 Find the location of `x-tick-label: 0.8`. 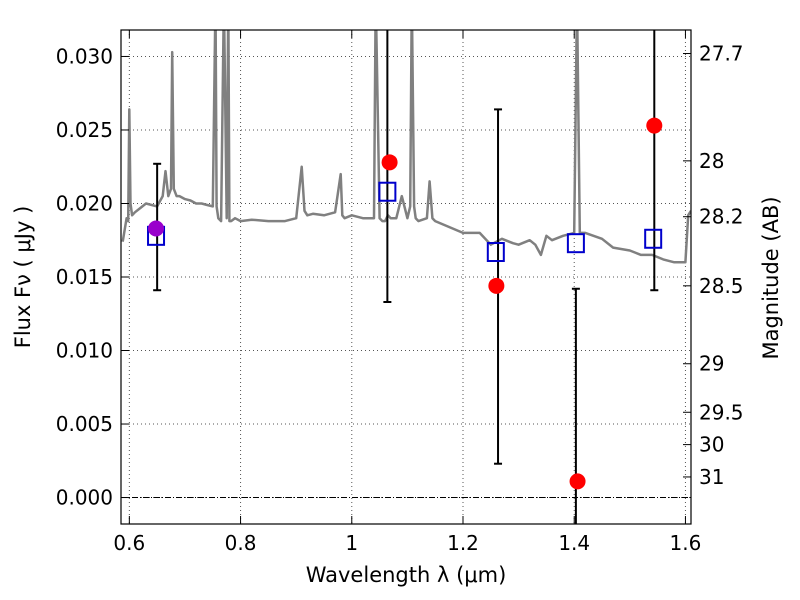

x-tick-label: 0.8 is located at coordinates (241, 543).